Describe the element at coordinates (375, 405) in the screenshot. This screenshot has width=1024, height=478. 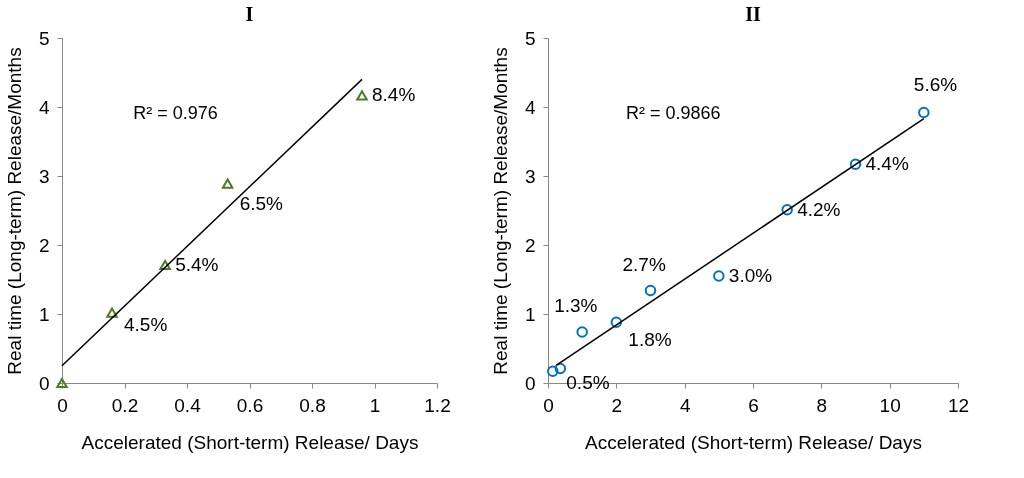
I see `x-tick-label: 1` at that location.